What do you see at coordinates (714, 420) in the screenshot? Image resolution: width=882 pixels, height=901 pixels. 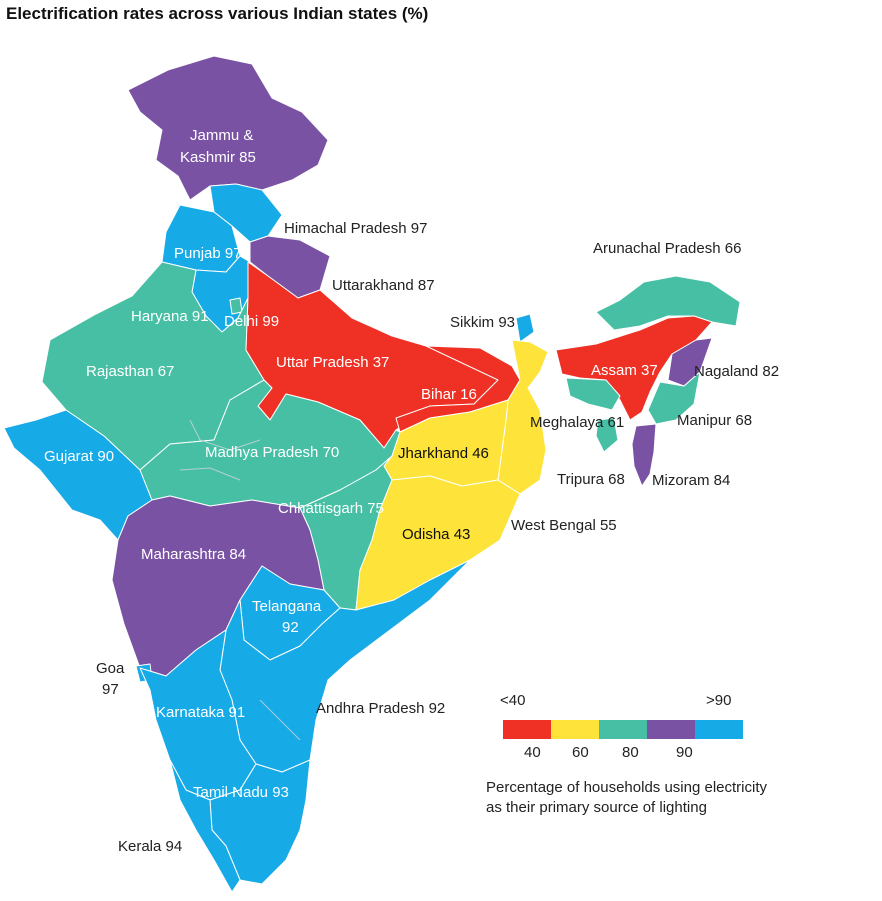 I see `label-manipur: Manipur 68` at bounding box center [714, 420].